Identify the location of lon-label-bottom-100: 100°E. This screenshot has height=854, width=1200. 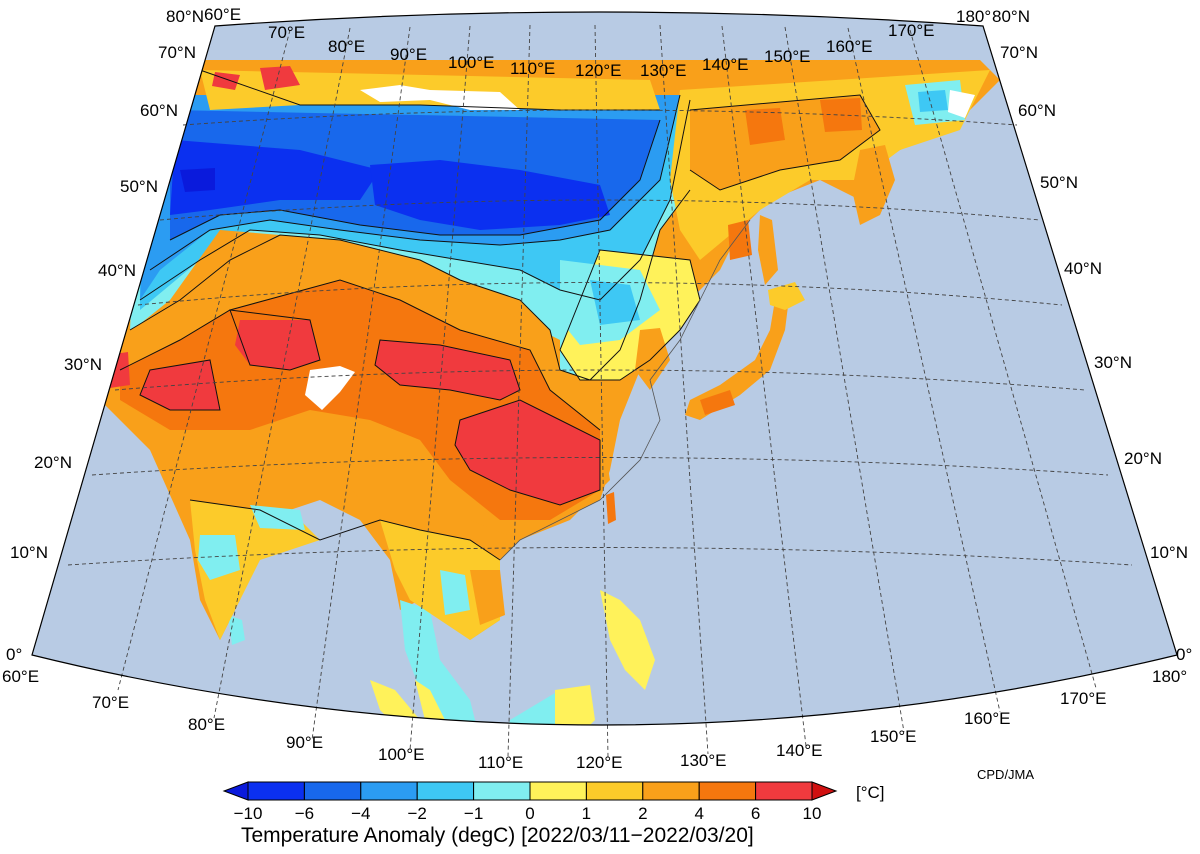
(401, 754).